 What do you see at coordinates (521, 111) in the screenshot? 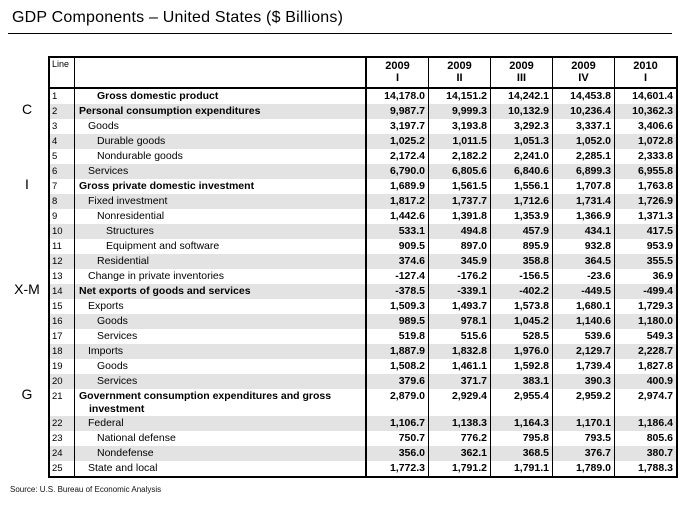
I see `value-cell: 10,132.9` at bounding box center [521, 111].